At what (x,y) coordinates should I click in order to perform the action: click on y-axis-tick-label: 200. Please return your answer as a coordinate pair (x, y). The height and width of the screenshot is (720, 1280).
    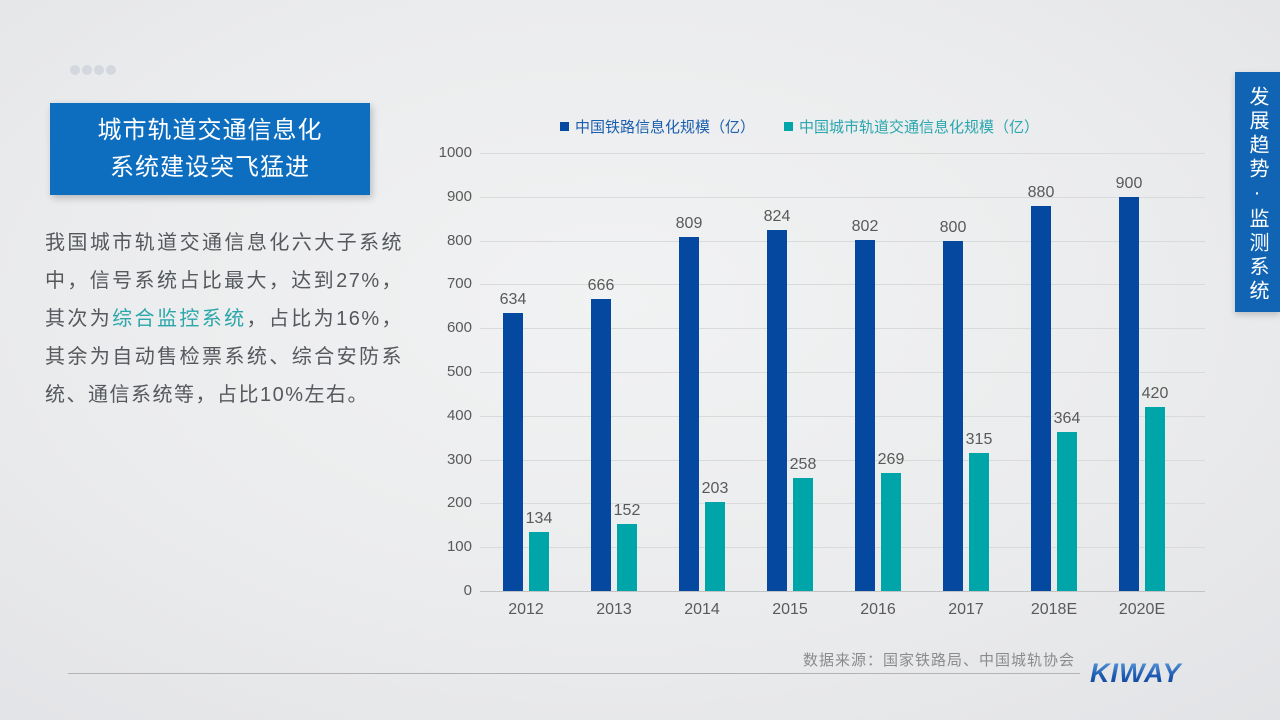
    Looking at the image, I should click on (459, 502).